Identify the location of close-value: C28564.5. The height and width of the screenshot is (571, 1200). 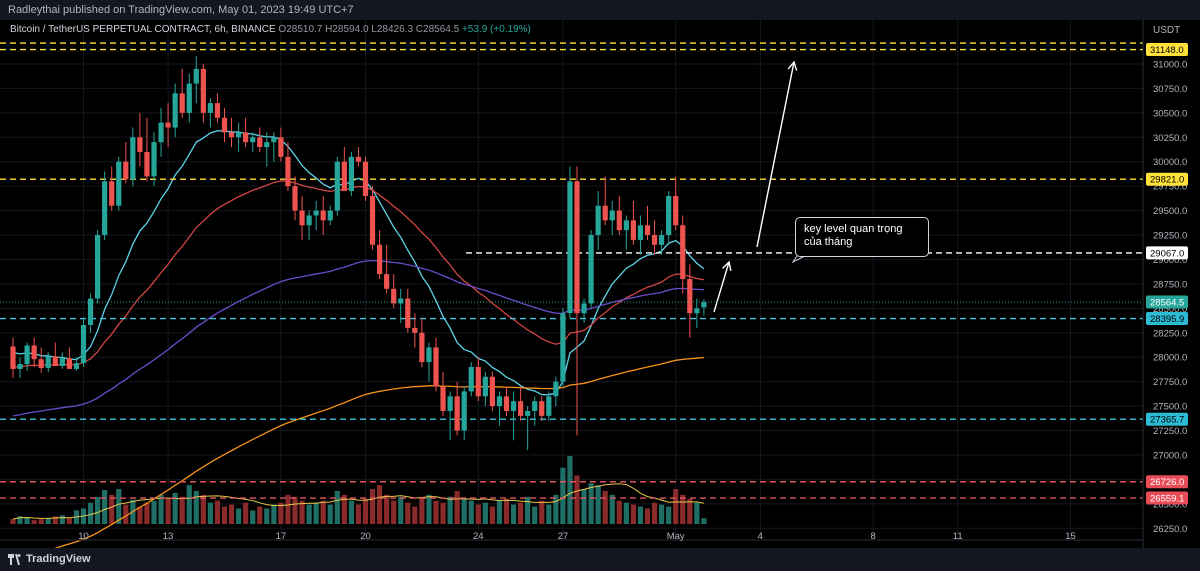
(437, 29).